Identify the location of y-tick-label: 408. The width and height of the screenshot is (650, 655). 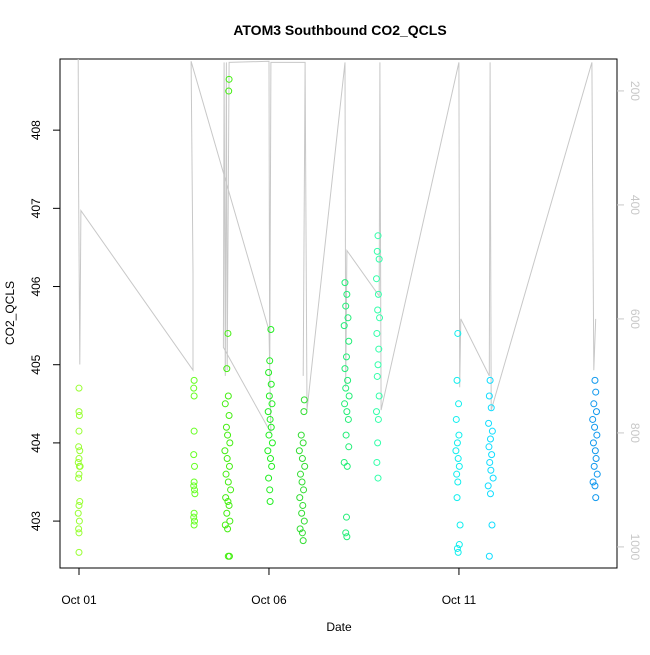
(36, 130).